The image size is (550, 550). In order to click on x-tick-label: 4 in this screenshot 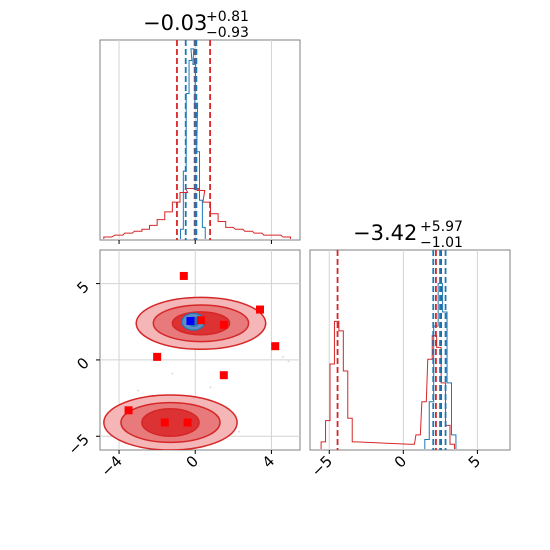, I will do `click(268, 461)`.